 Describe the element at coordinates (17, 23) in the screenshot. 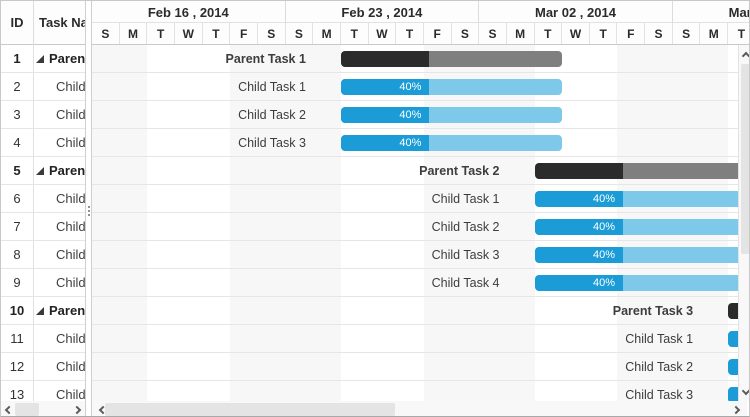

I see `grid-header-id-cell: ID` at that location.